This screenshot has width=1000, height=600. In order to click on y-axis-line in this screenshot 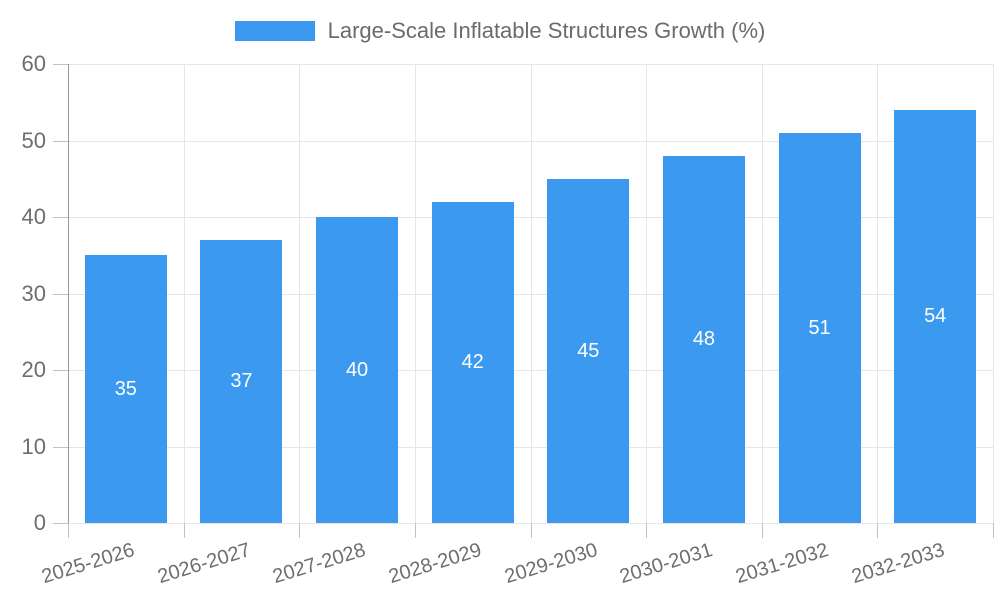, I will do `click(68, 293)`.